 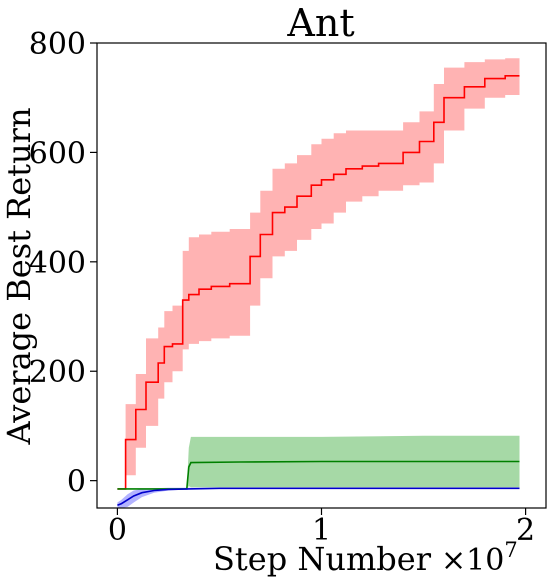 I want to click on x-axis-multiplier-exponent: 7, so click(x=510, y=550).